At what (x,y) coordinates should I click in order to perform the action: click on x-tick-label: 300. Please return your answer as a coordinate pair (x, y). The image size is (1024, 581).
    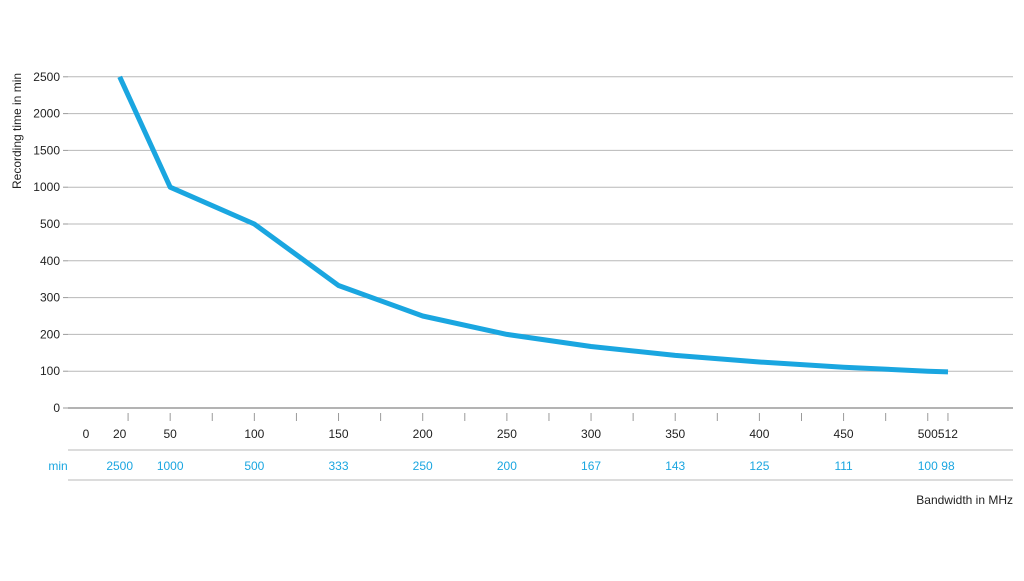
    Looking at the image, I should click on (591, 434).